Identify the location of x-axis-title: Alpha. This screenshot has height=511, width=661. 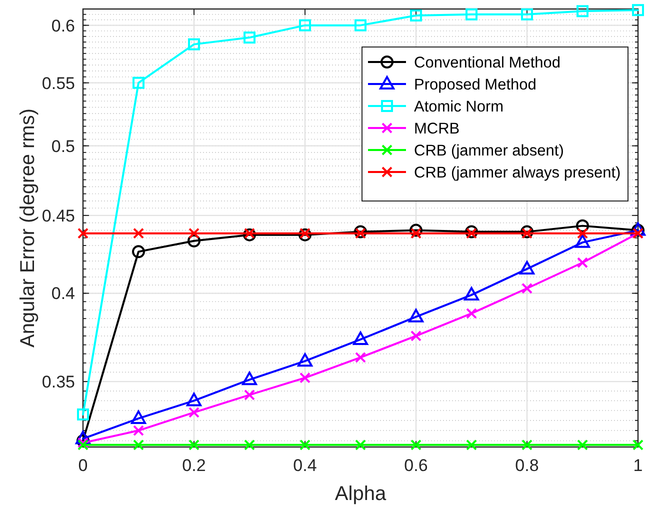
(360, 494).